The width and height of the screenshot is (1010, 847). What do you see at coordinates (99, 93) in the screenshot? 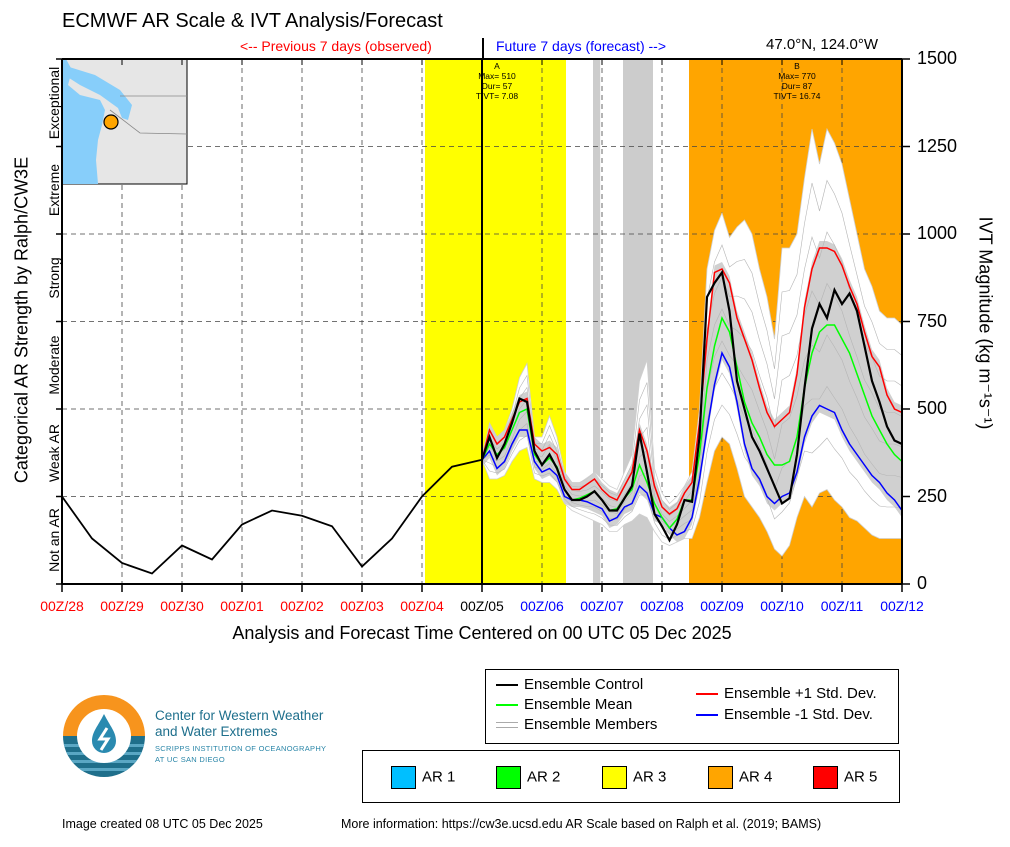
I see `inset-map-strait` at bounding box center [99, 93].